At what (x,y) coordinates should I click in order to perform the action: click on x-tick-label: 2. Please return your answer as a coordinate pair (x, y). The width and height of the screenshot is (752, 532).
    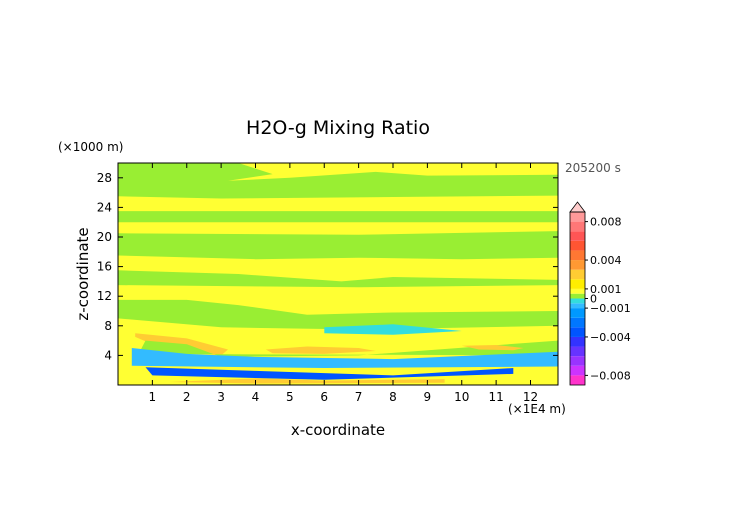
    Looking at the image, I should click on (187, 397).